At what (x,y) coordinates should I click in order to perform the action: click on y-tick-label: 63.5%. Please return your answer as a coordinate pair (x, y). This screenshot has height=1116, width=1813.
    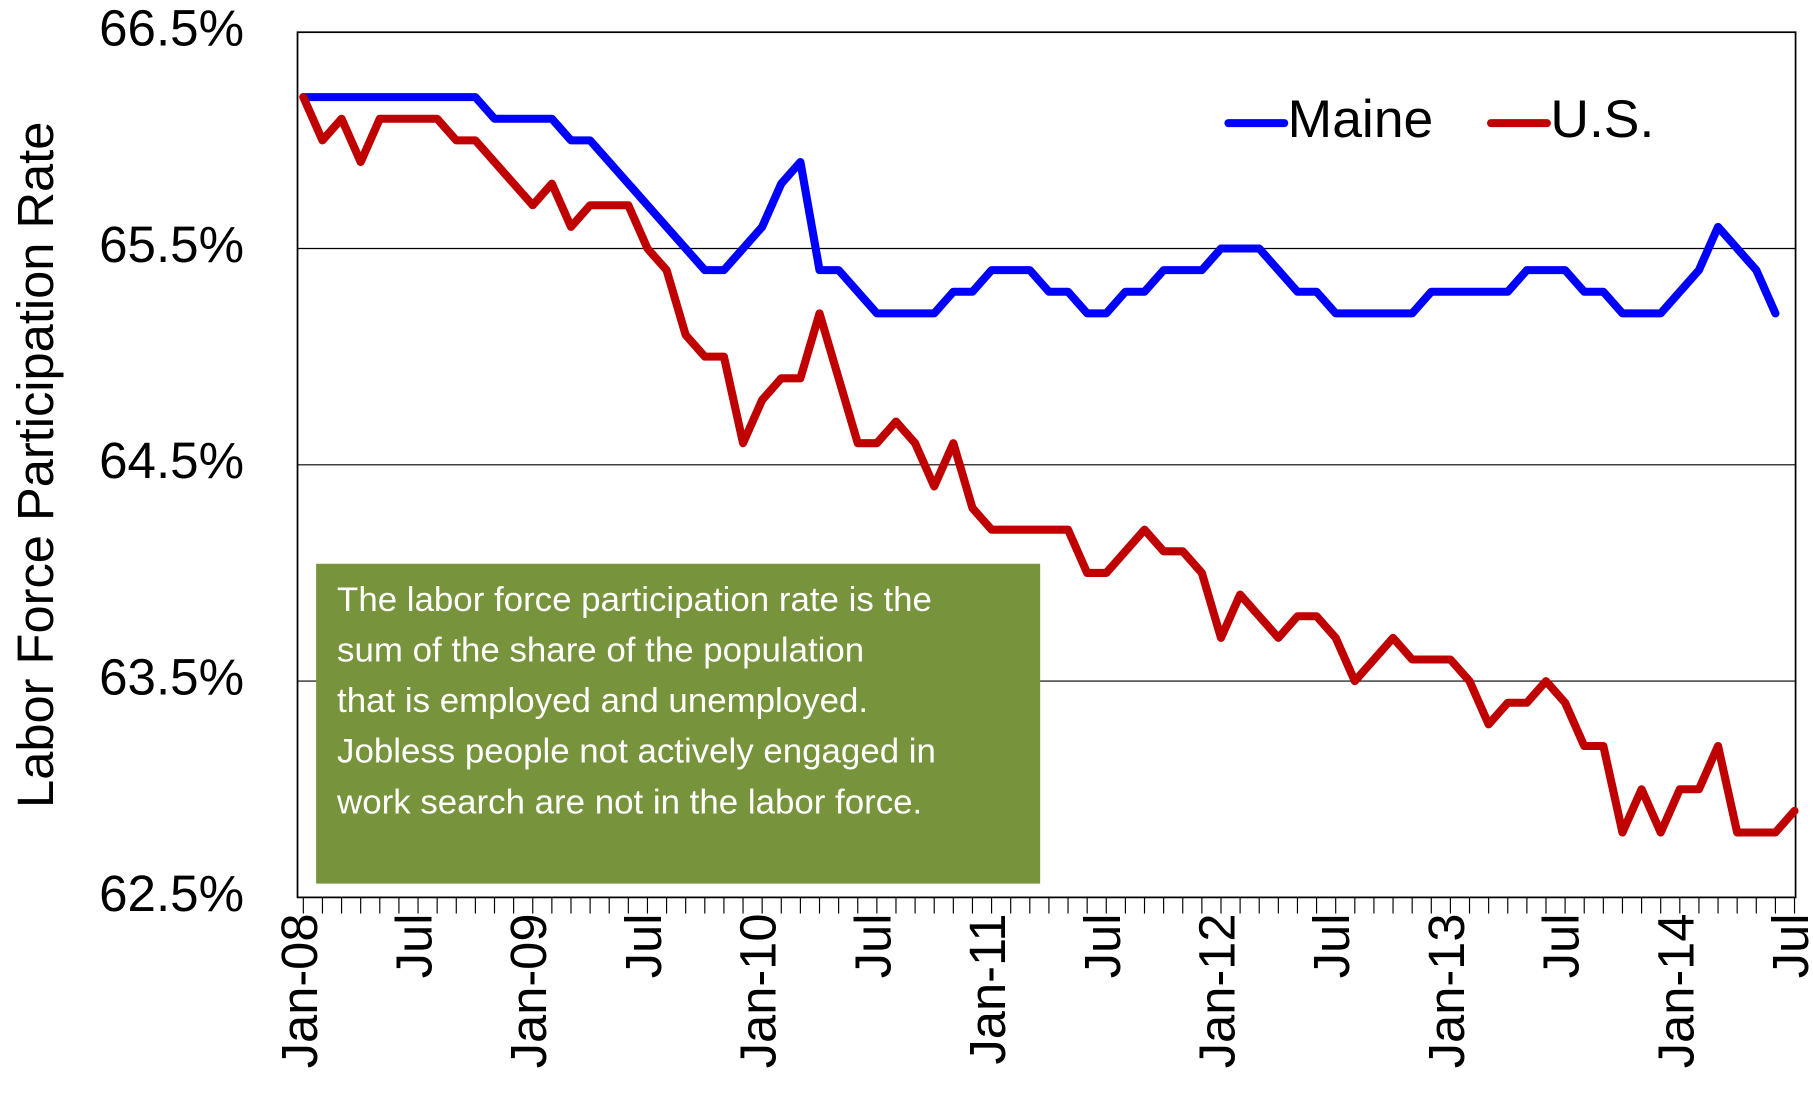
    Looking at the image, I should click on (171, 677).